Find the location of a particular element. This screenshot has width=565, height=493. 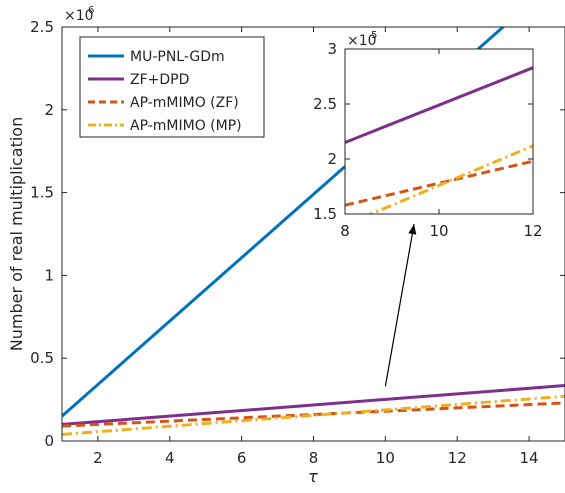

arrow-head is located at coordinates (412, 229).